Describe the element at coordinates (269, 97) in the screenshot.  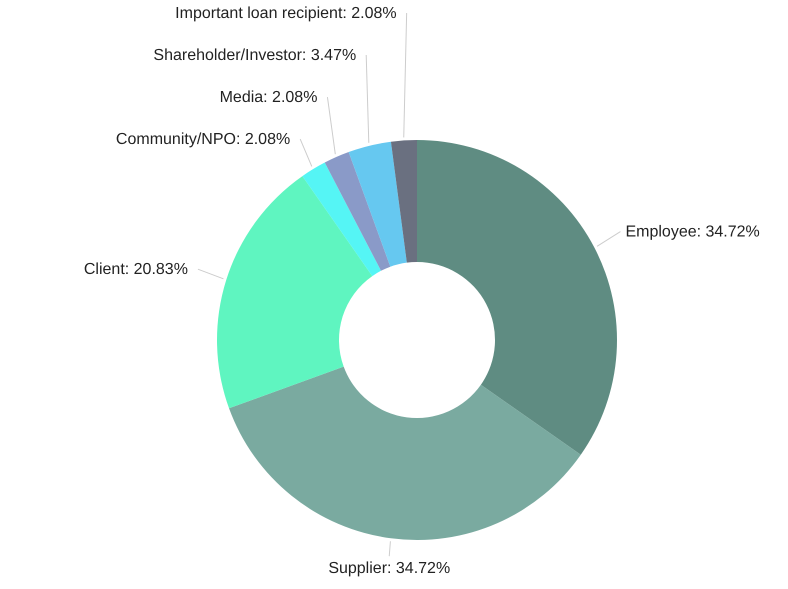
I see `slice-label: Media: 2.08%` at that location.